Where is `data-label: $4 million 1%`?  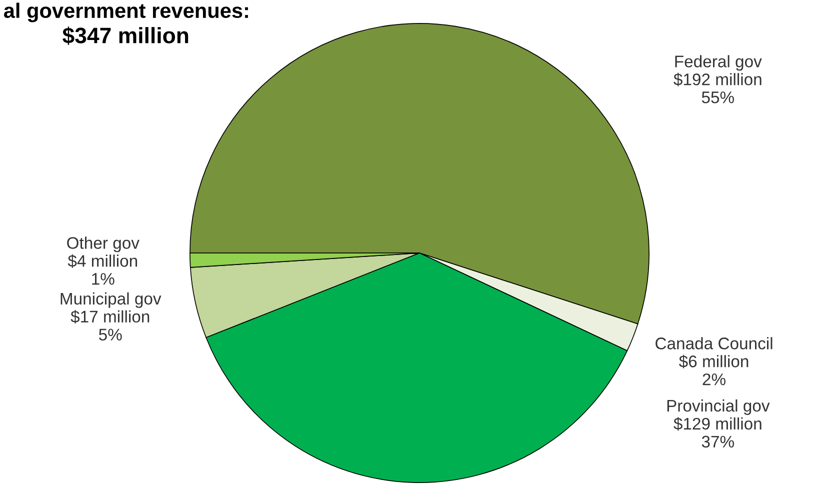
data-label: $4 million 1% is located at coordinates (103, 269).